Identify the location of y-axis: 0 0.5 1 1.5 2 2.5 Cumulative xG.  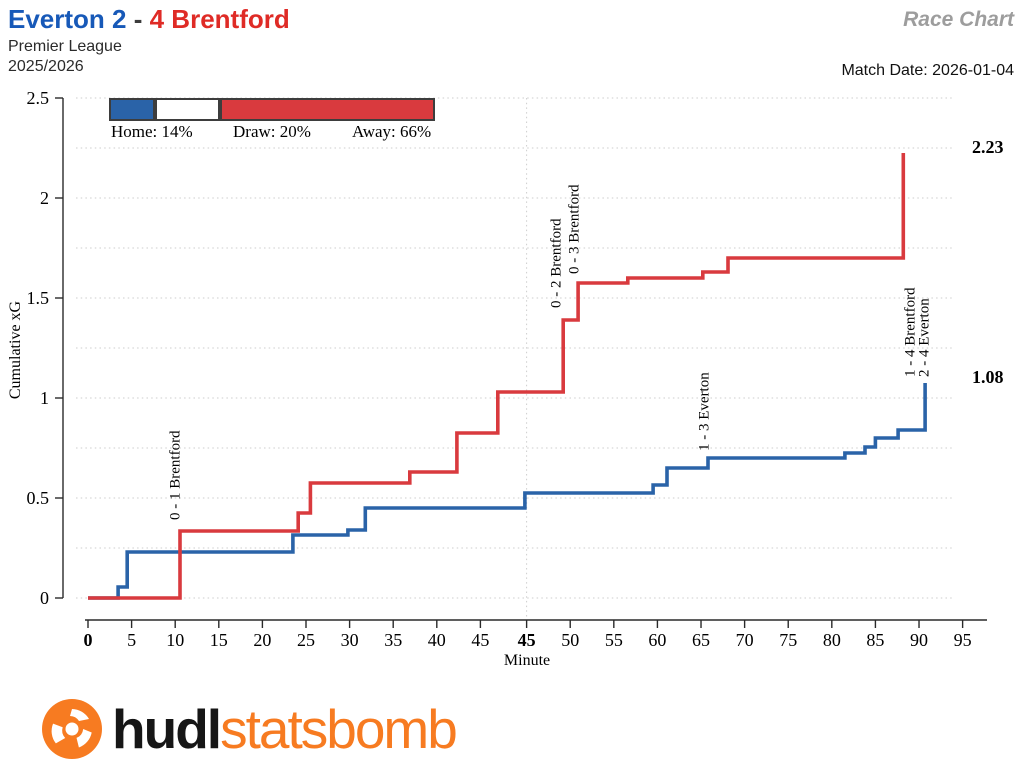
(35, 348).